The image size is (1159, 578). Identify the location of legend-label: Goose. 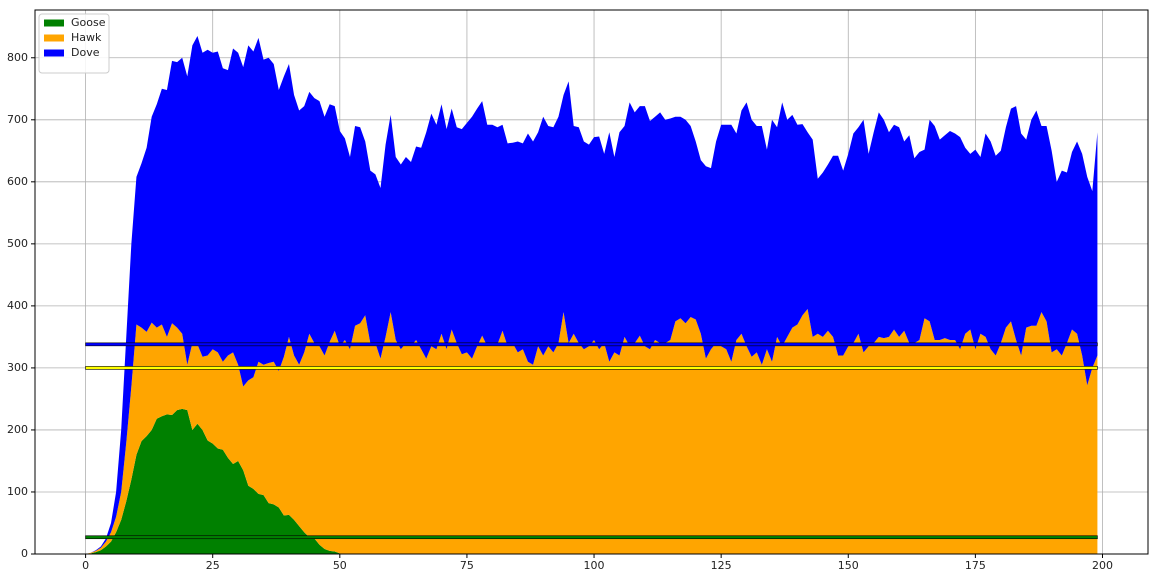
(88, 22).